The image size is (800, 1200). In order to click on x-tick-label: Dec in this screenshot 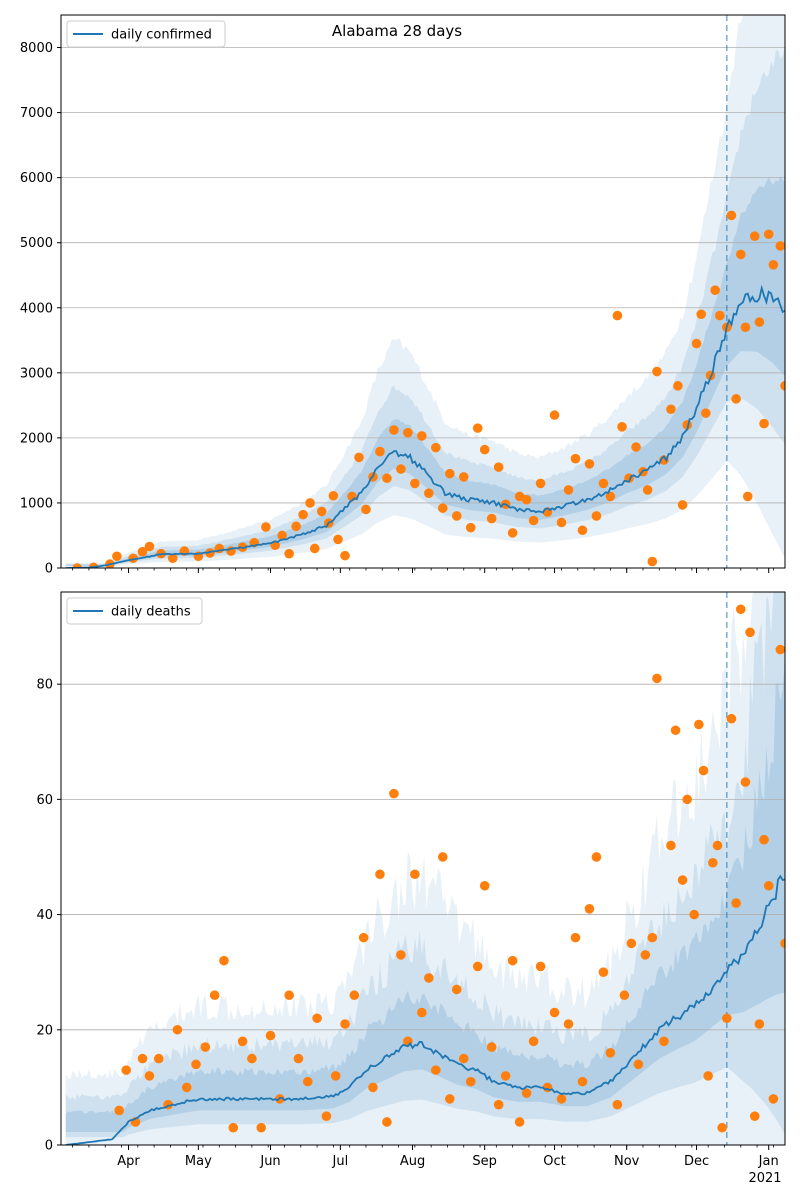, I will do `click(696, 1161)`.